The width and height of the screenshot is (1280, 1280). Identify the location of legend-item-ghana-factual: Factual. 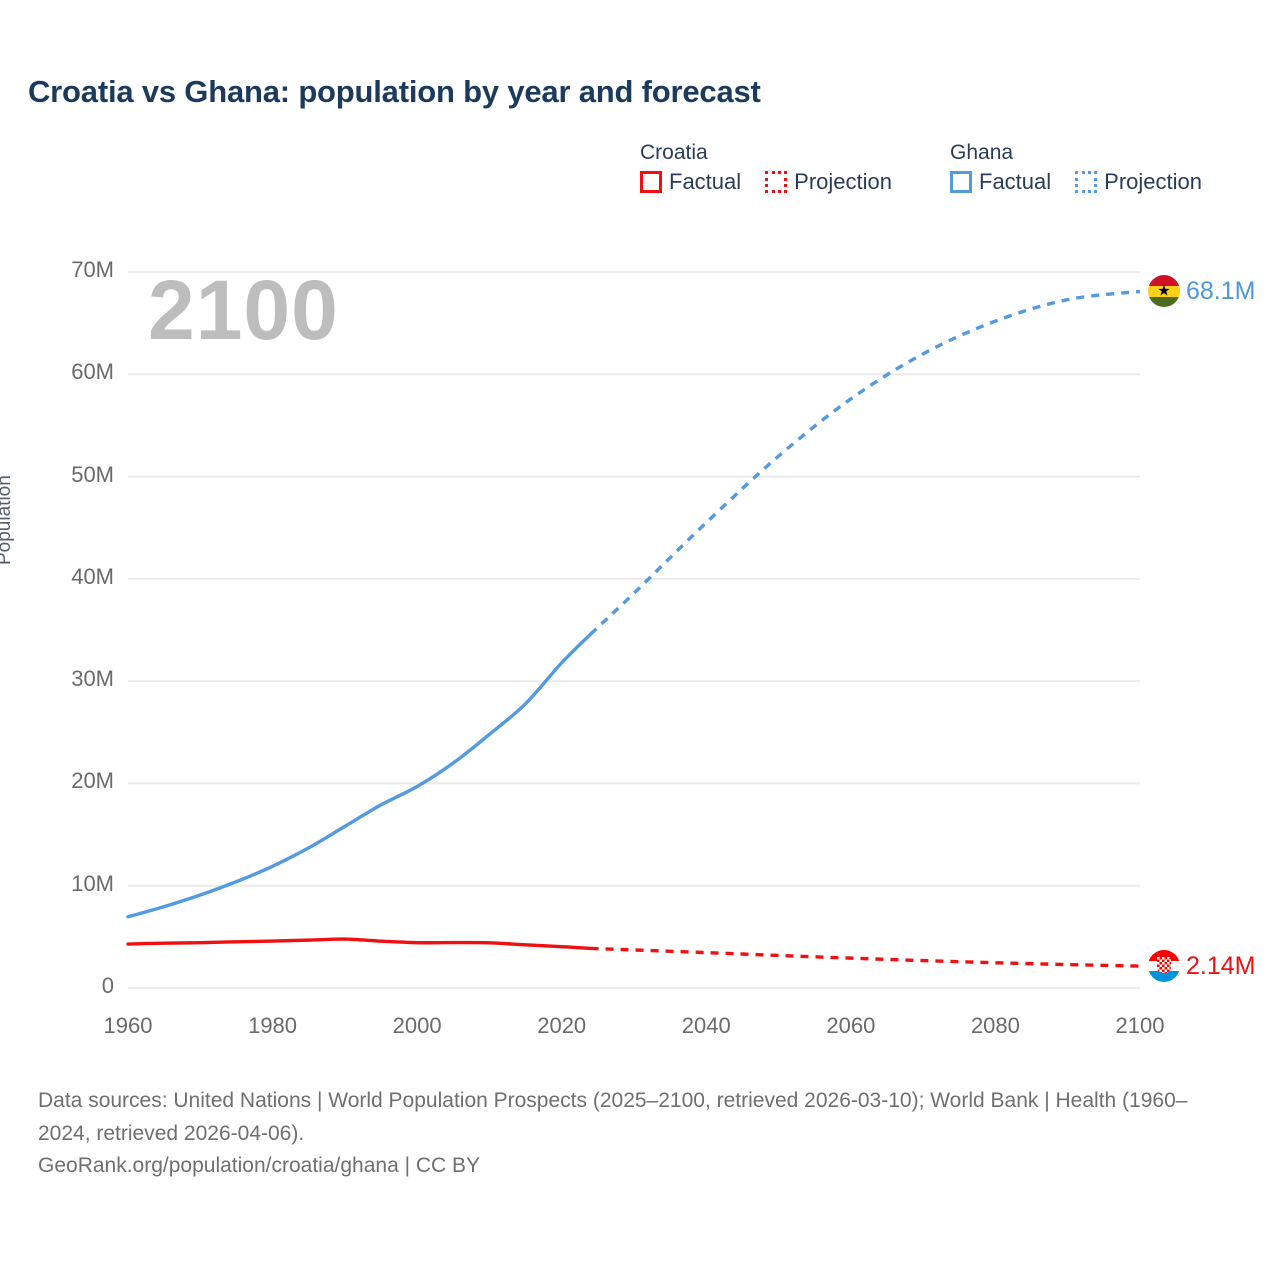
(1001, 182).